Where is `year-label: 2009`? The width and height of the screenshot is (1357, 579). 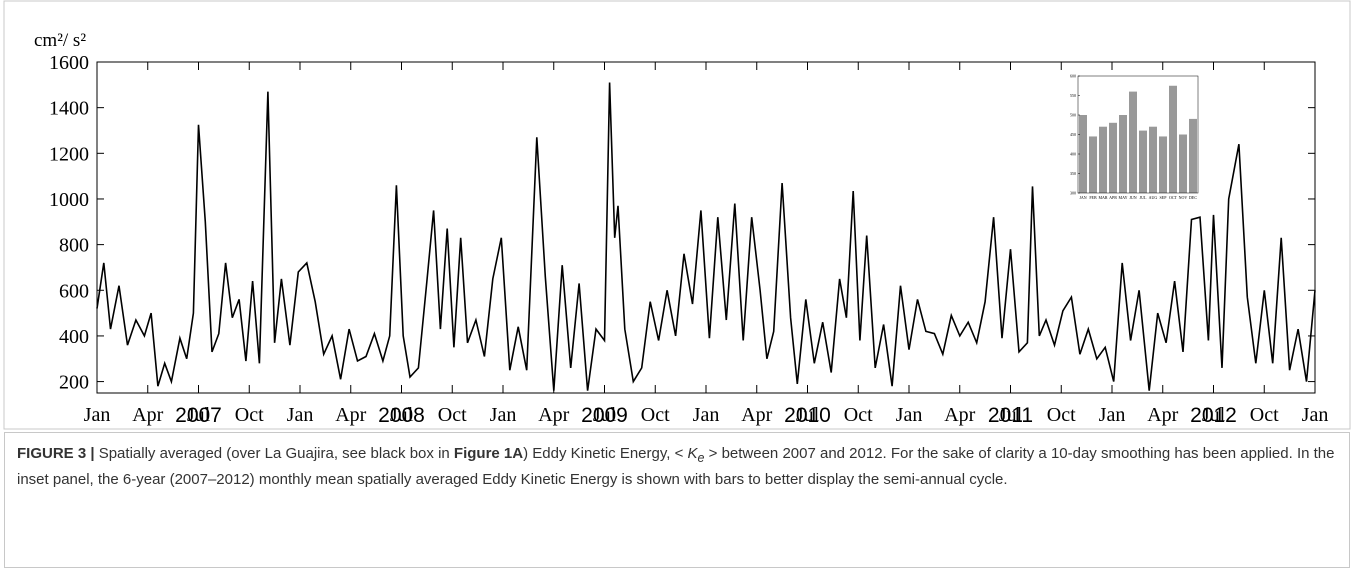 year-label: 2009 is located at coordinates (604, 415).